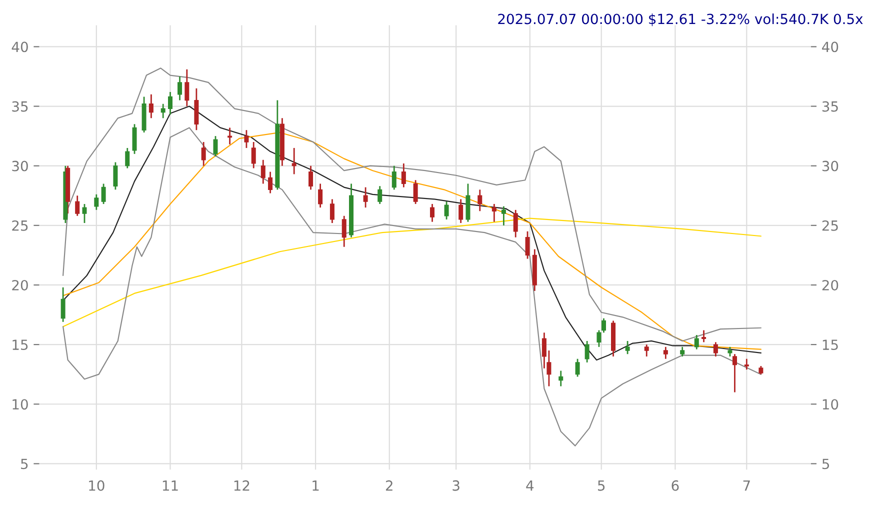 The height and width of the screenshot is (505, 872). What do you see at coordinates (20, 106) in the screenshot?
I see `y-tick-label: 35` at bounding box center [20, 106].